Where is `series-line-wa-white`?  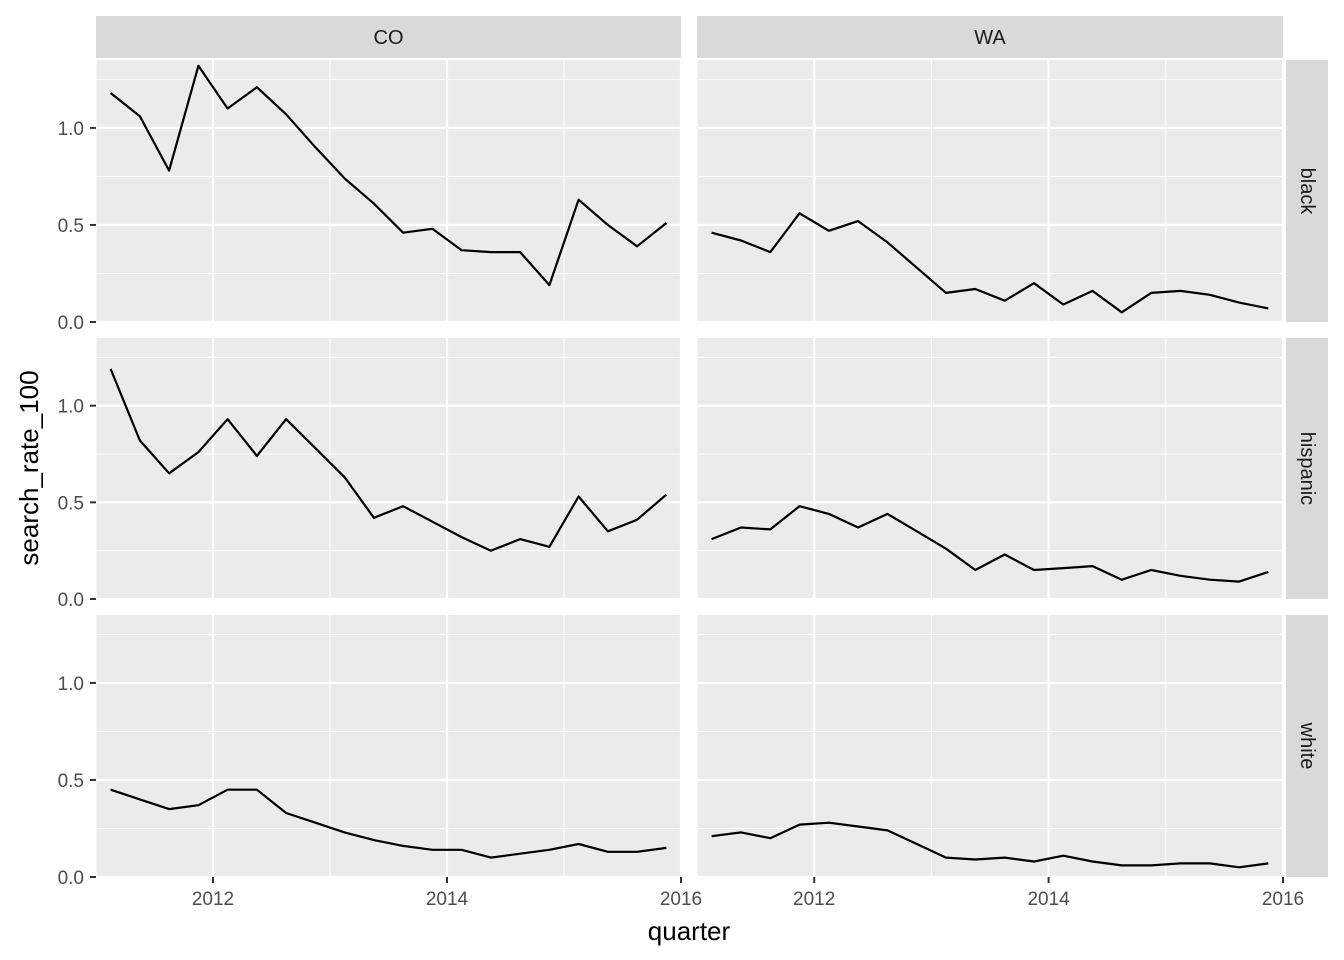 series-line-wa-white is located at coordinates (990, 845).